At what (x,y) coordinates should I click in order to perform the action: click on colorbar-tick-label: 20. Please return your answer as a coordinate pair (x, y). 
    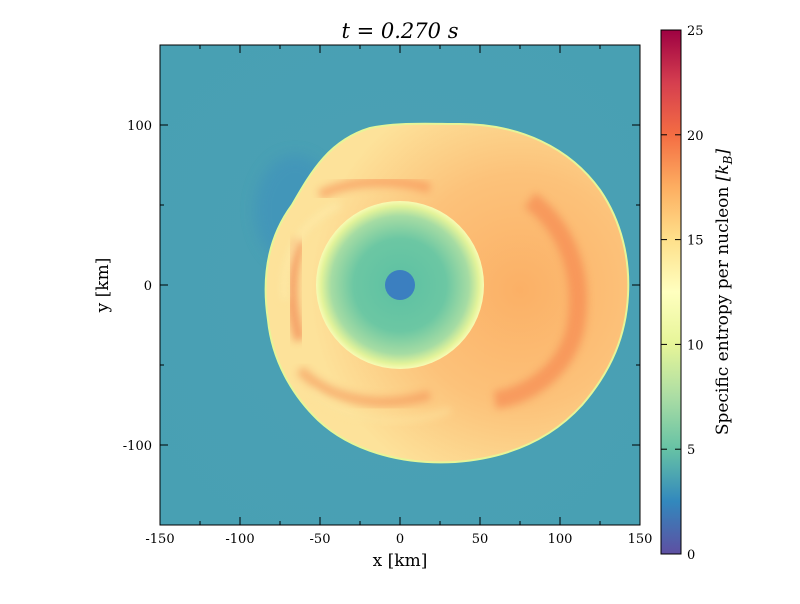
    Looking at the image, I should click on (695, 136).